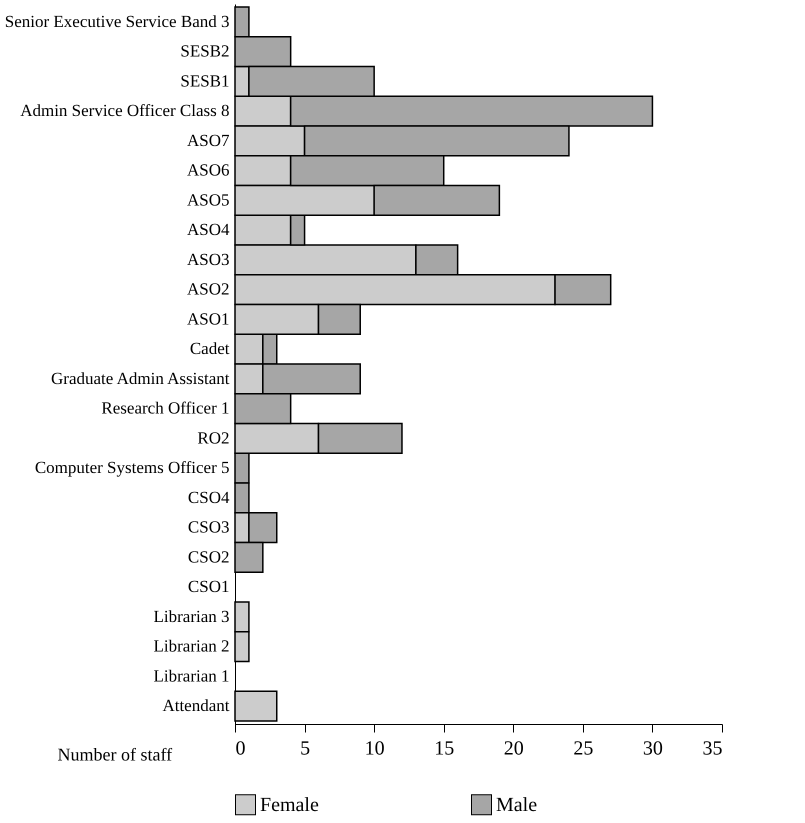 This screenshot has width=805, height=823. Describe the element at coordinates (209, 527) in the screenshot. I see `y-tick-label: CSO3` at that location.